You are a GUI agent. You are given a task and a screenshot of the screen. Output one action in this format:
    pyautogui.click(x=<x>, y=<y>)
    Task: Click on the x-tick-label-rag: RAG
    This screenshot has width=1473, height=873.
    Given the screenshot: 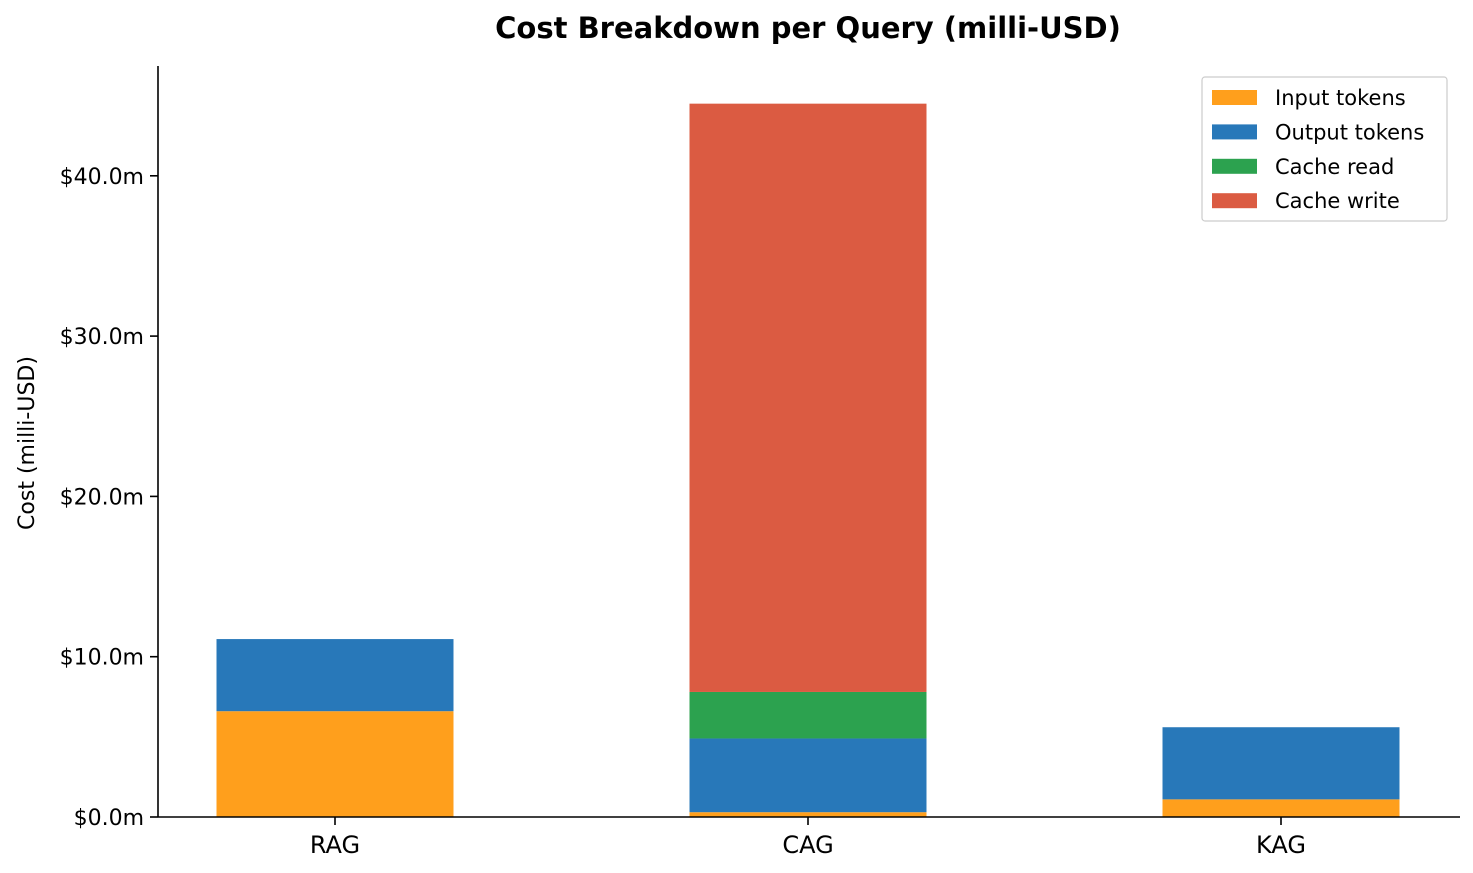 What is the action you would take?
    pyautogui.click(x=335, y=845)
    